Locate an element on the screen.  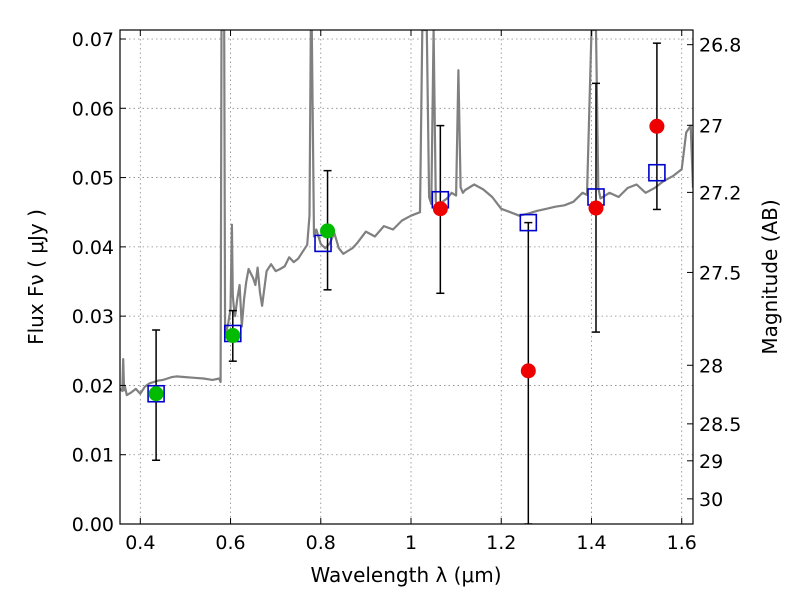
y2-axis-title: Magnitude (AB) is located at coordinates (770, 276).